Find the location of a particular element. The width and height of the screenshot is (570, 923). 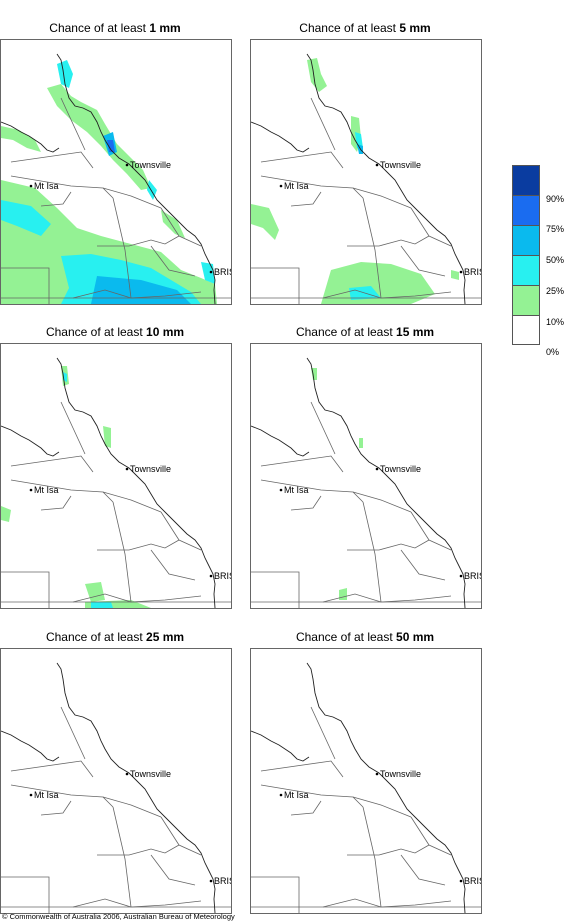

map-10mm: Townsville Mt Isa BRIS is located at coordinates (116, 476).